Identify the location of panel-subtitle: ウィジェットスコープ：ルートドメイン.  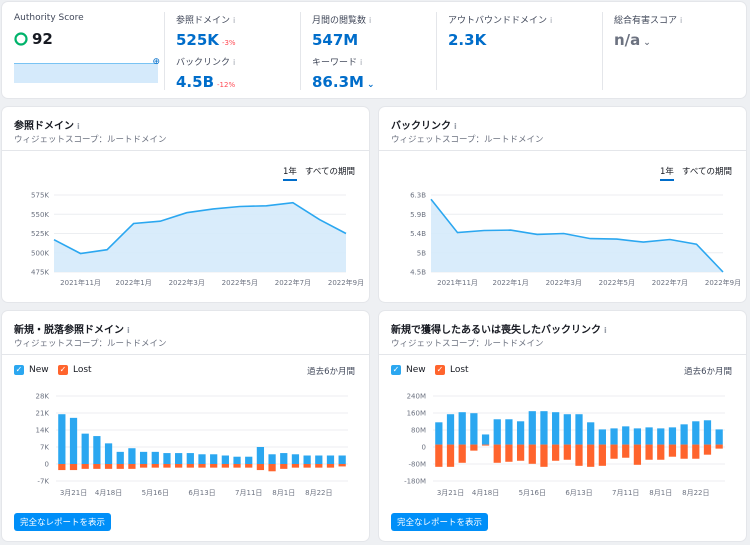
(467, 140).